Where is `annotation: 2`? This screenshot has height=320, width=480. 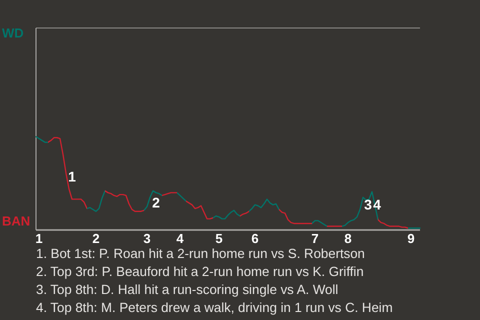
annotation: 2 is located at coordinates (156, 202).